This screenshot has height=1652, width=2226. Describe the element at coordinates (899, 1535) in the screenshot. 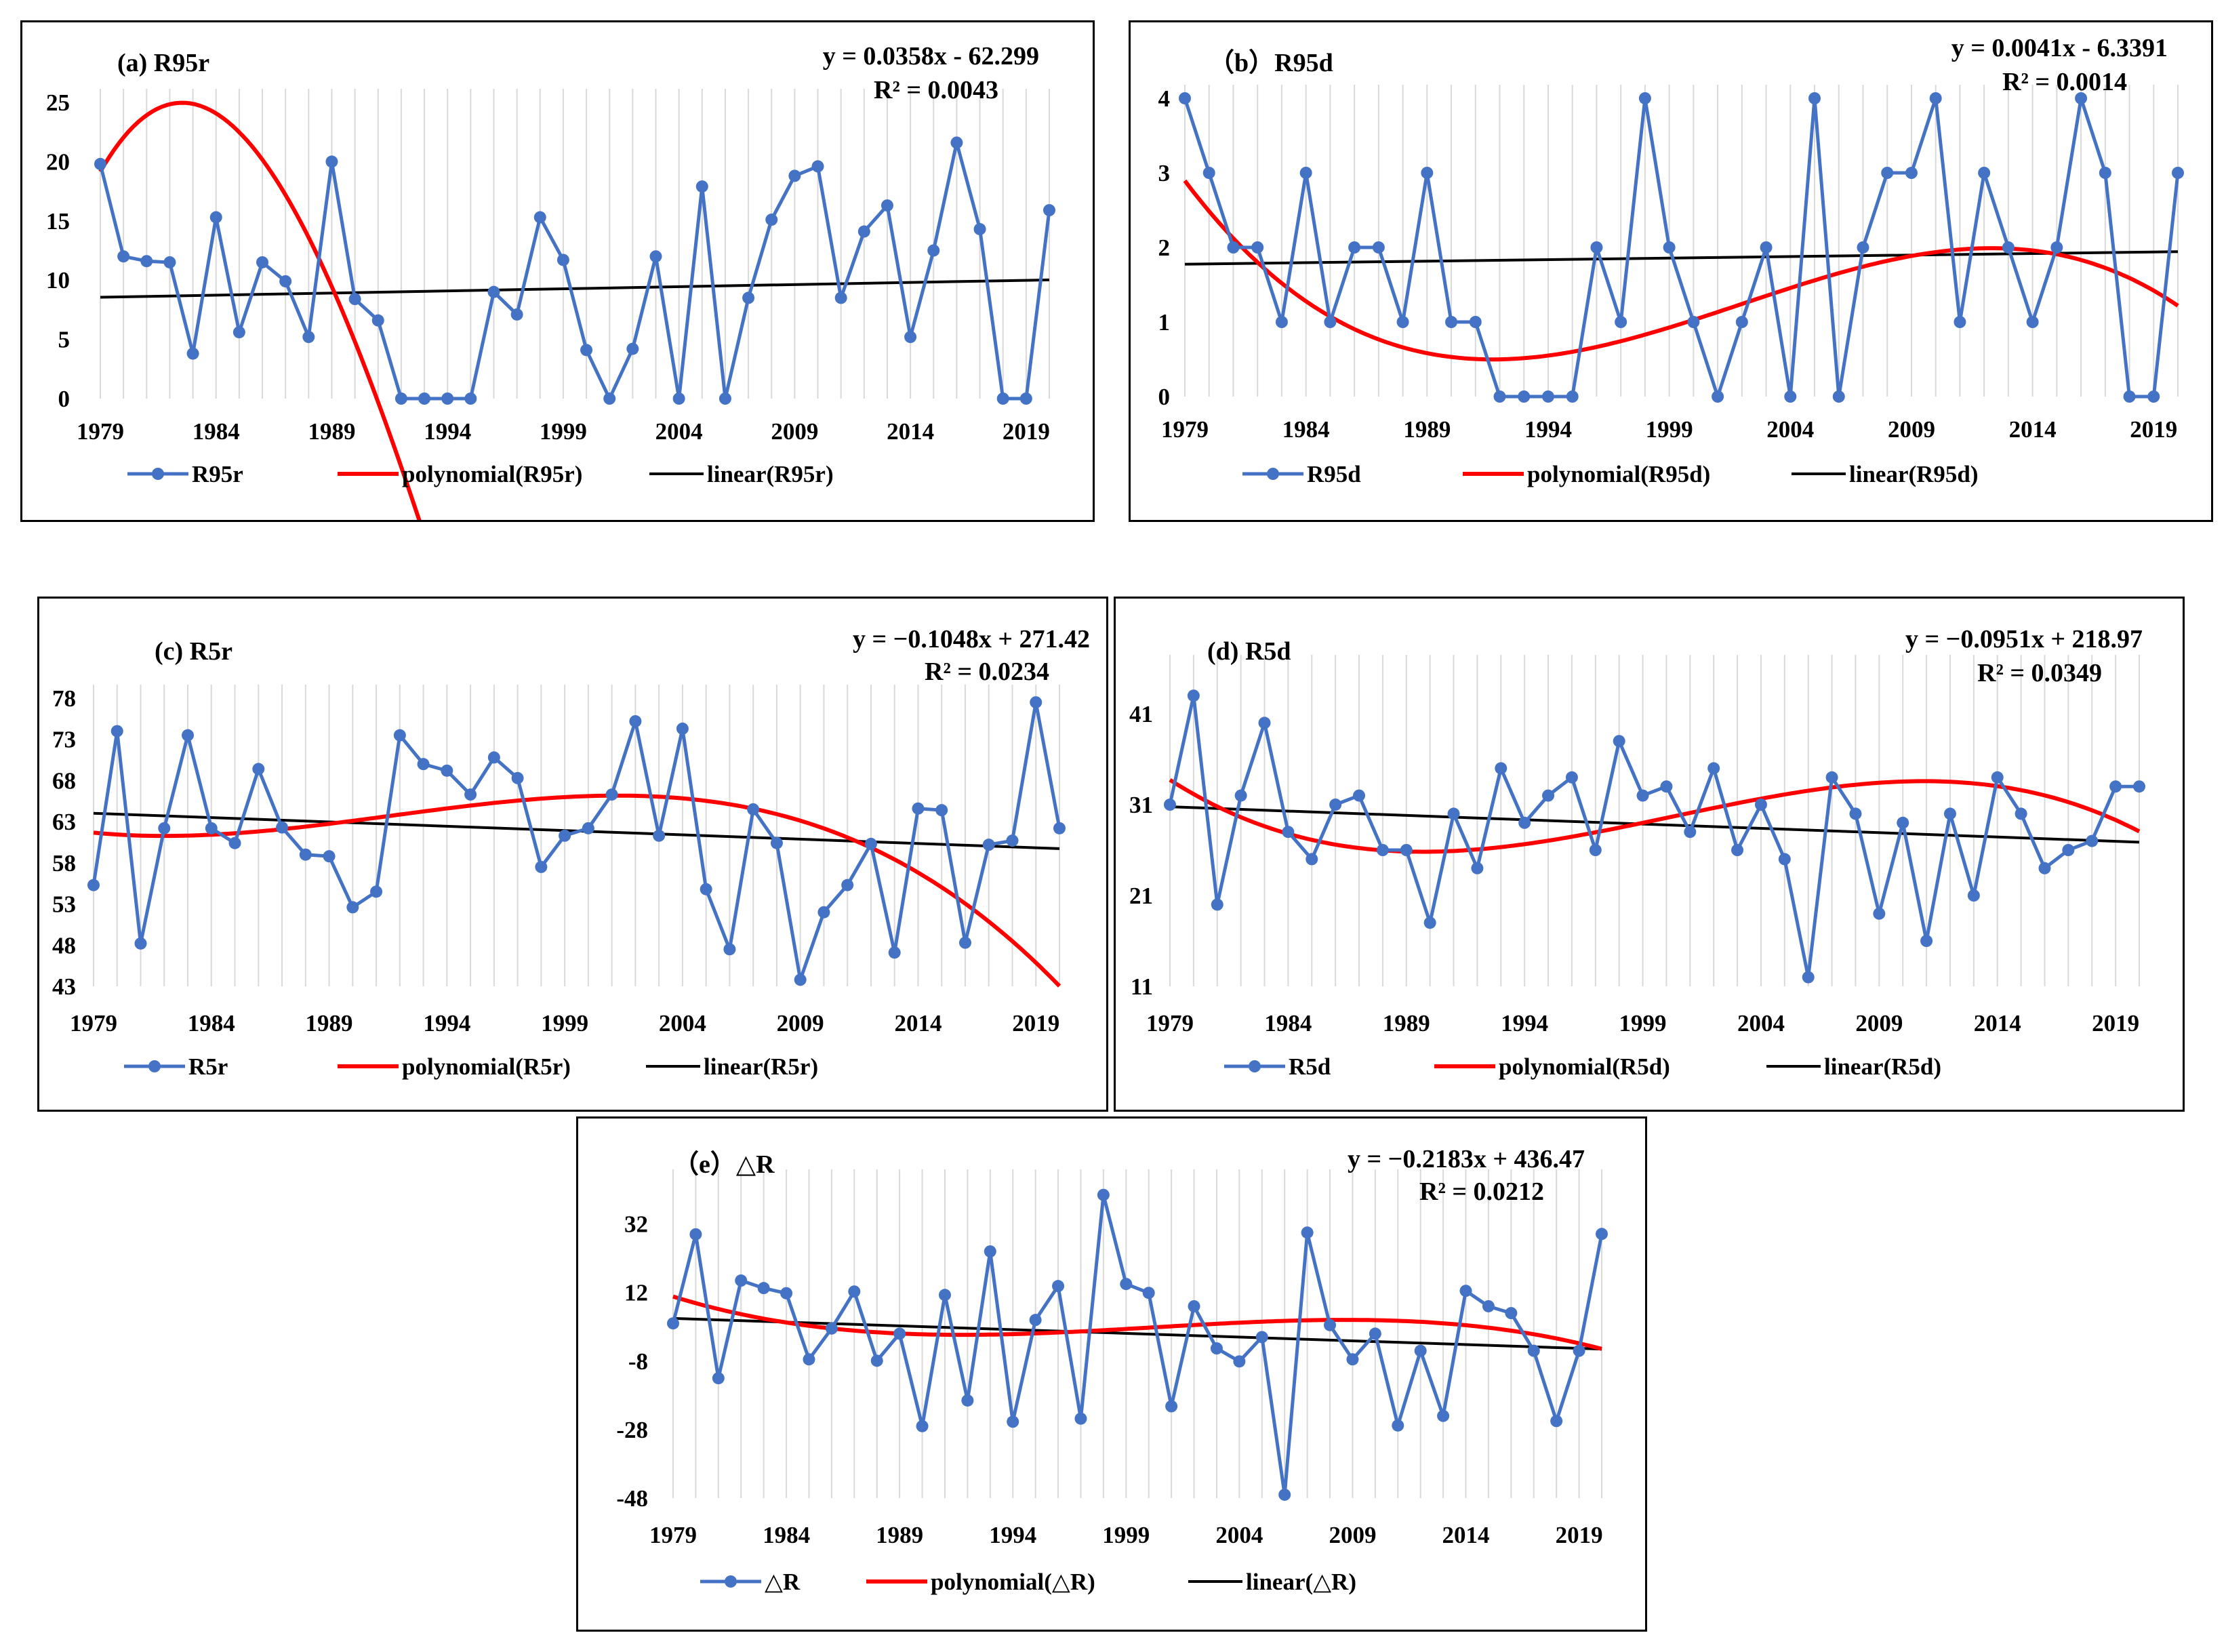

I see `x-tick-label: 1989` at that location.